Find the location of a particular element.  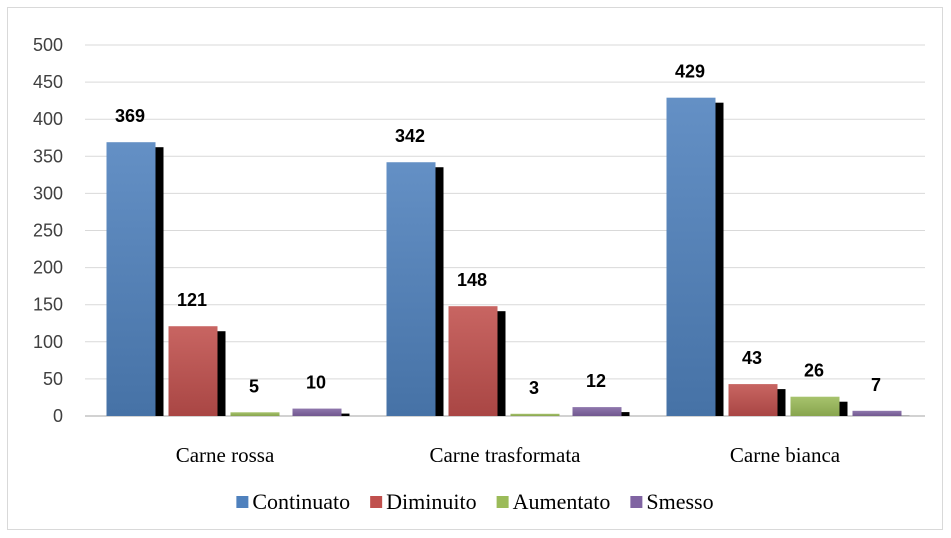

data-label-smesso-carne-trasformata: 12 is located at coordinates (596, 381).